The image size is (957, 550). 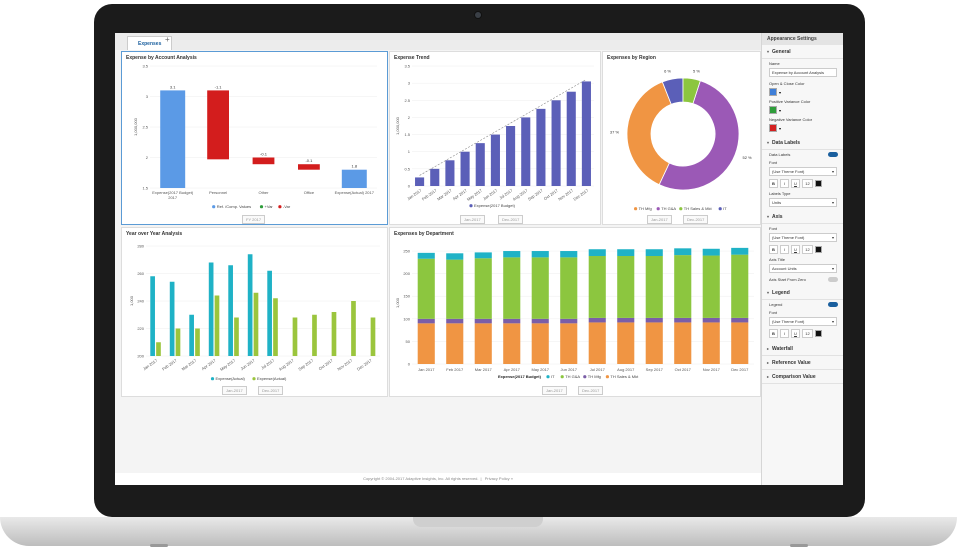 I want to click on font-style-row: B I U 12, so click(x=802, y=249).